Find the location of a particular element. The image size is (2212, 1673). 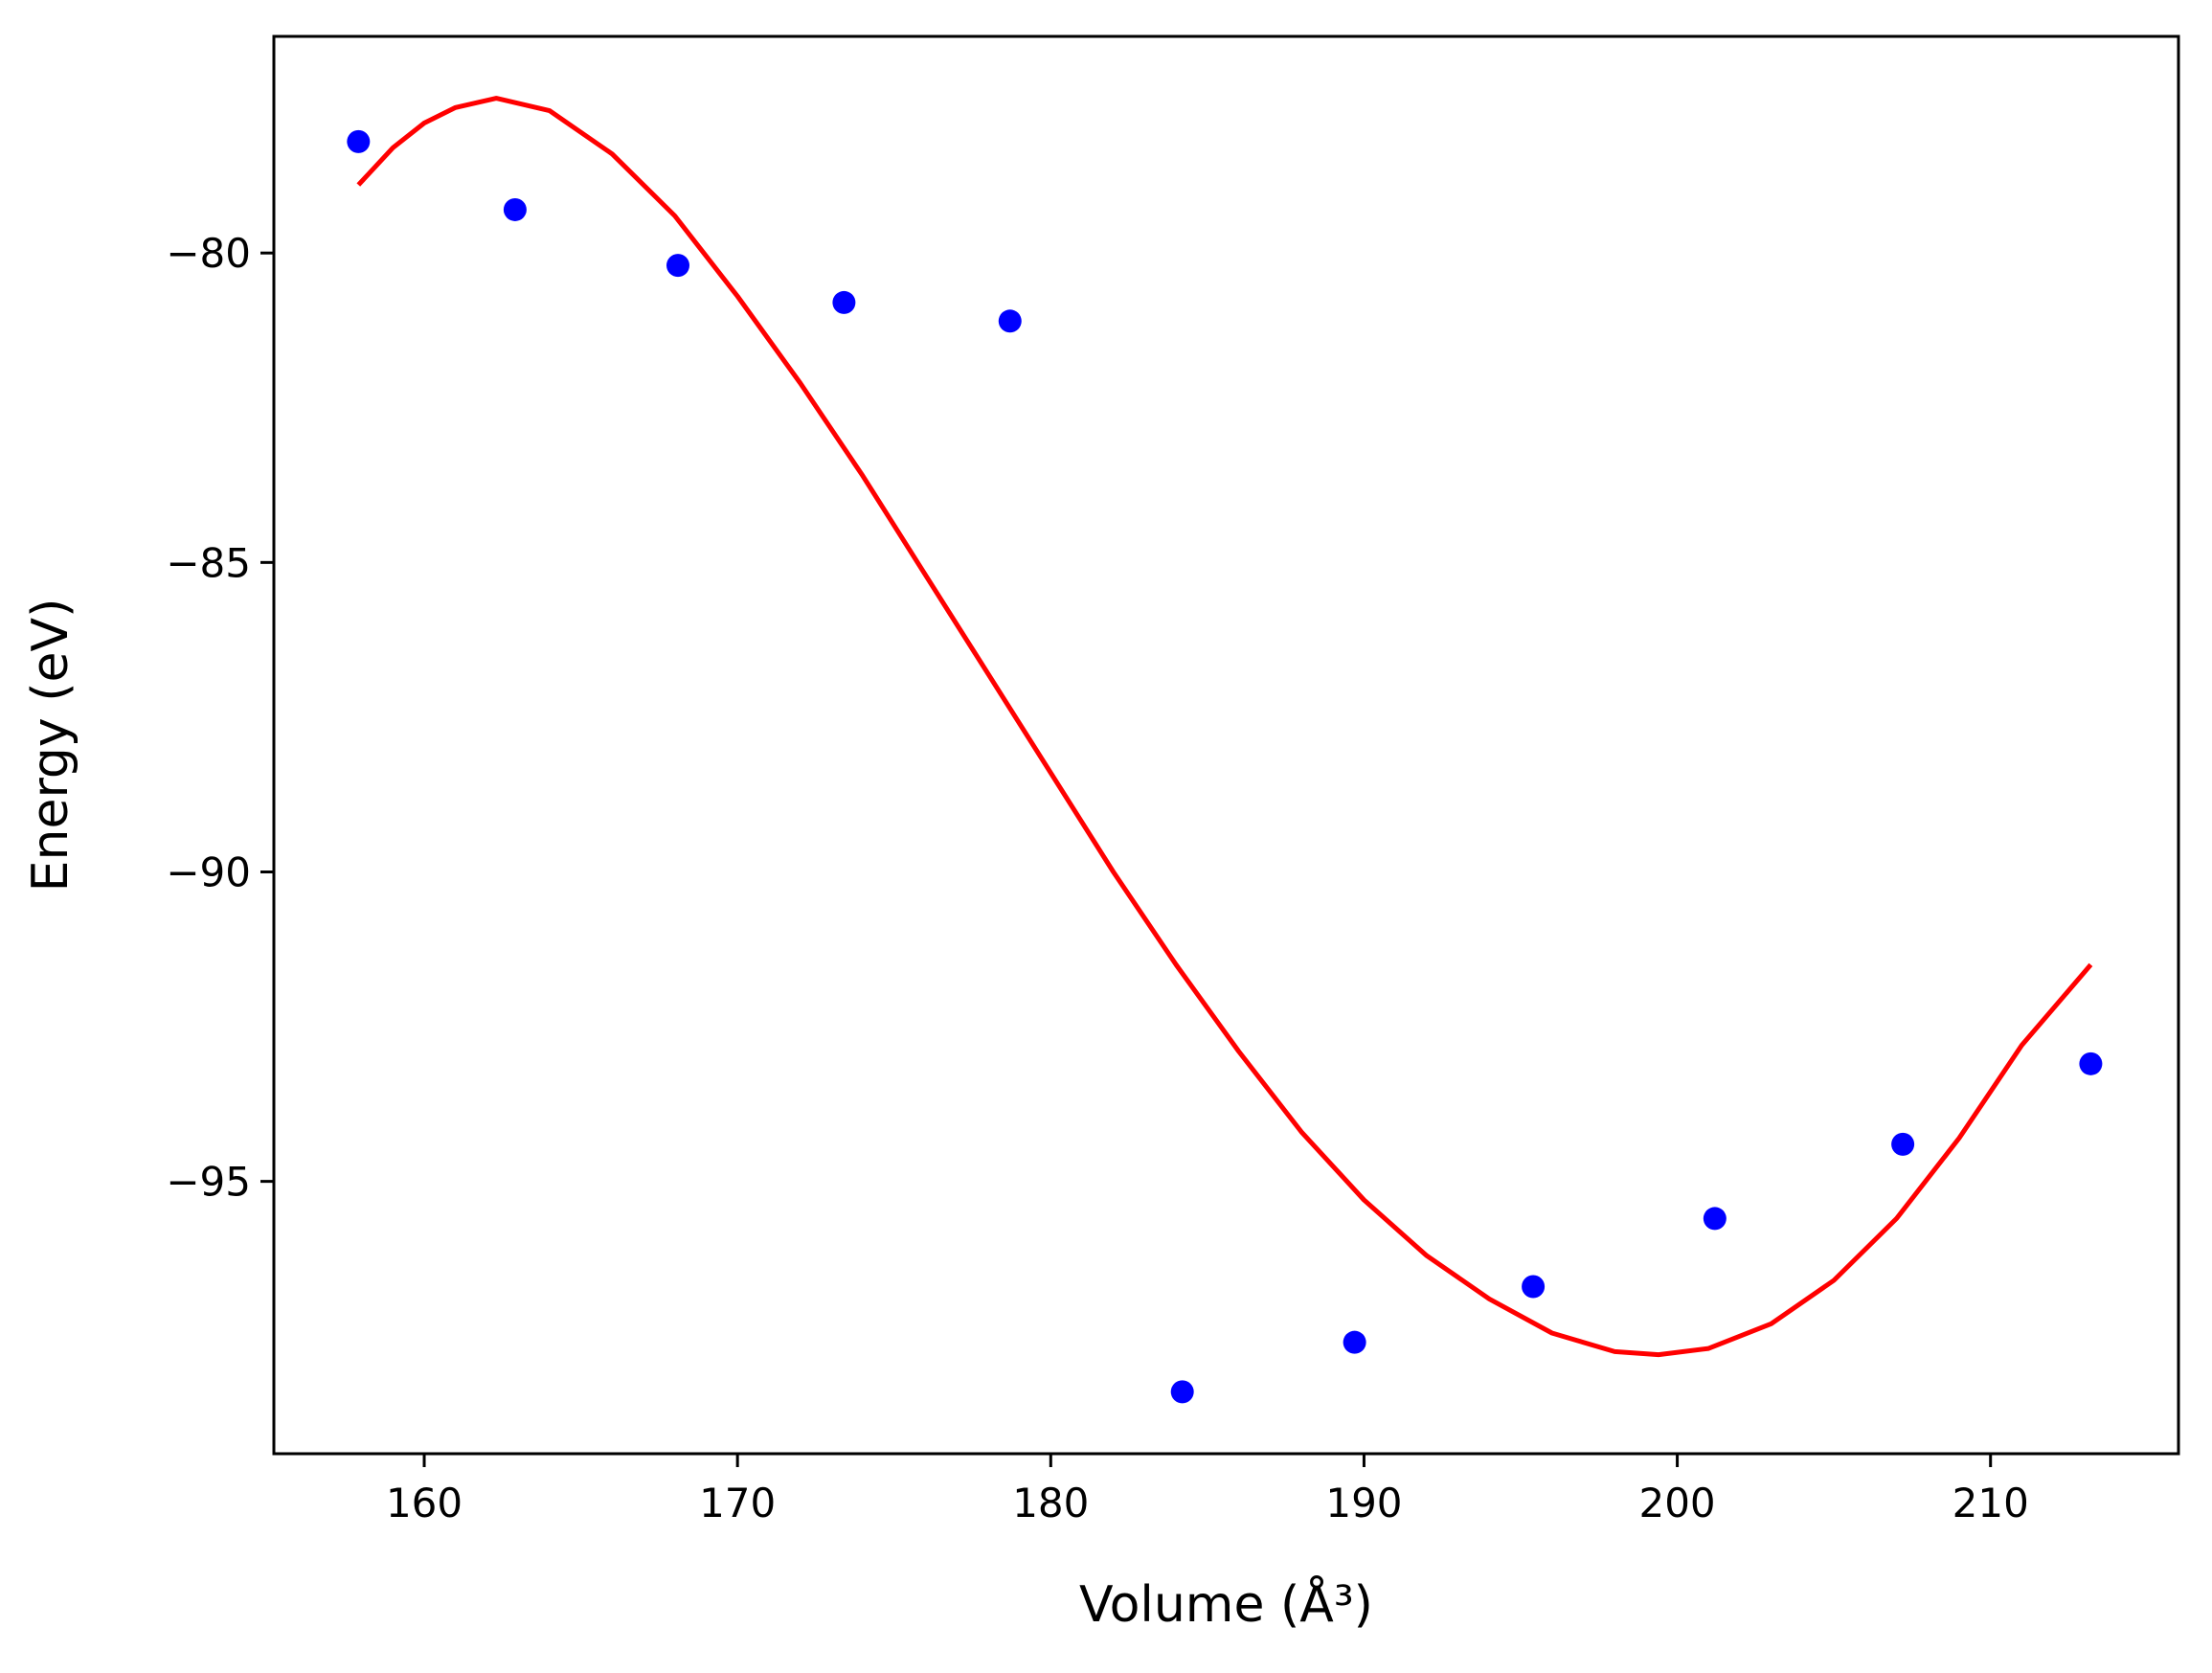

y-tick-label: −90 is located at coordinates (208, 871).